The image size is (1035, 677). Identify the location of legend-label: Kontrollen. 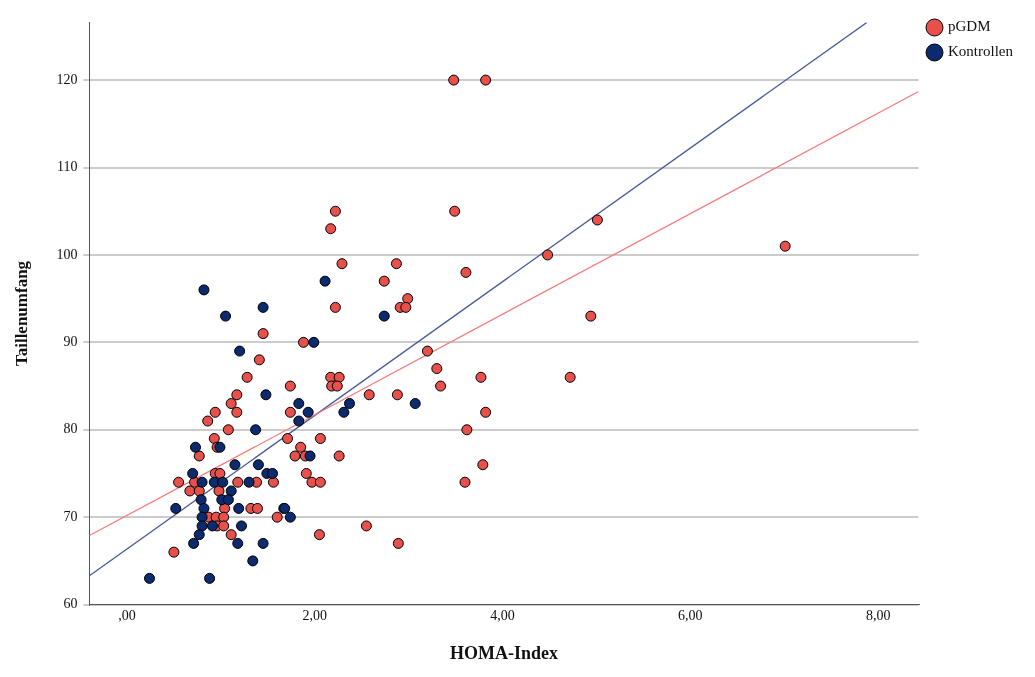
(981, 51).